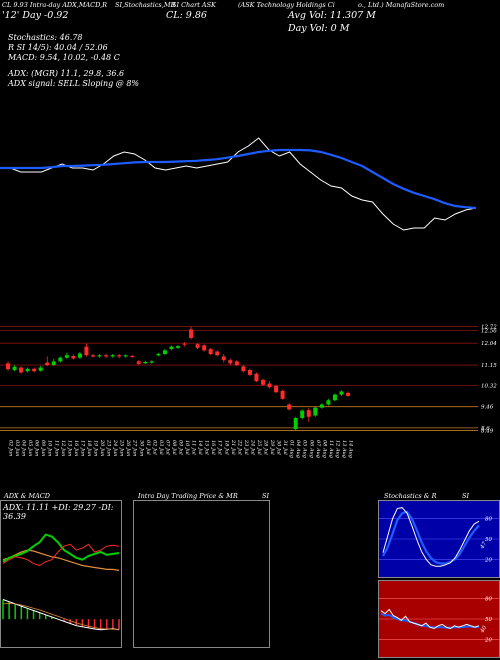  What do you see at coordinates (318, 449) in the screenshot?
I see `date-tick-label: 07 Aug` at bounding box center [318, 449].